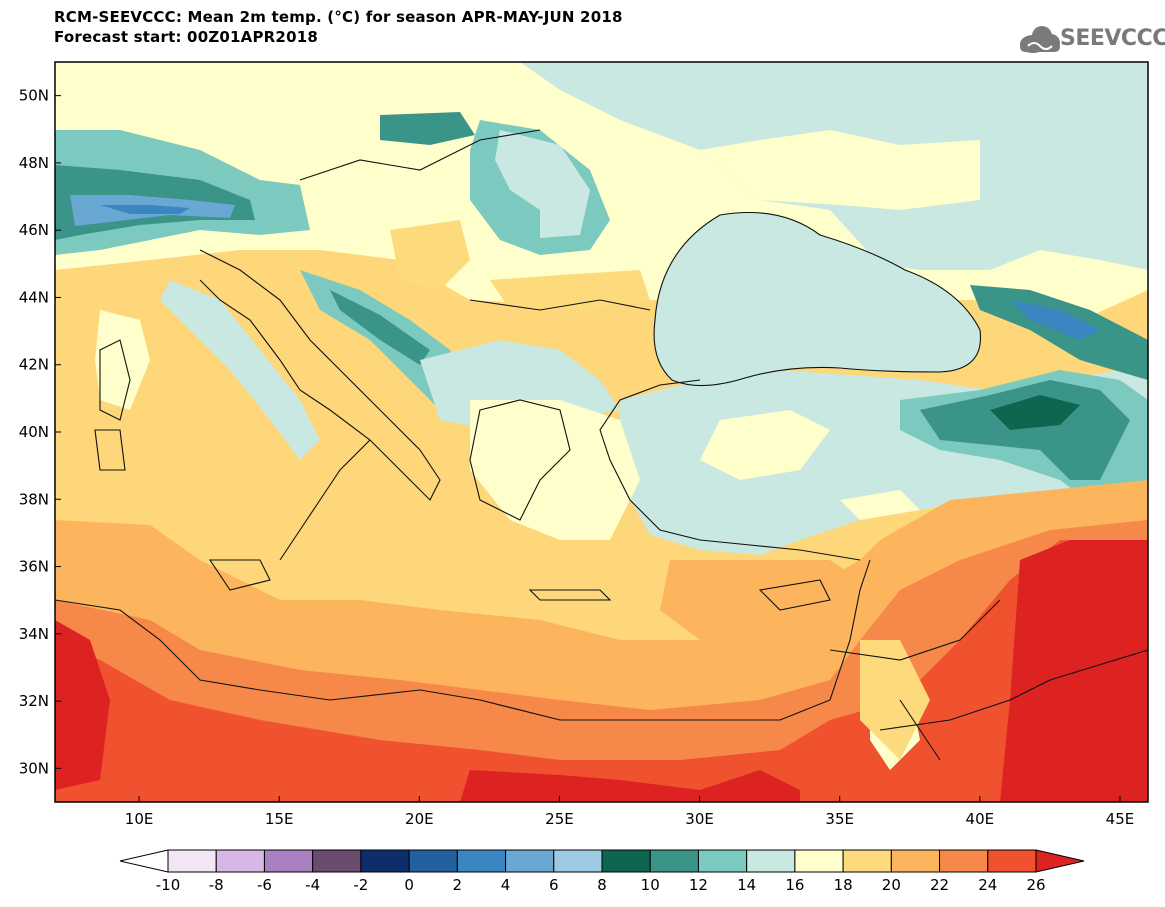 This screenshot has height=907, width=1165. What do you see at coordinates (360, 885) in the screenshot?
I see `colorbar-label: -2` at bounding box center [360, 885].